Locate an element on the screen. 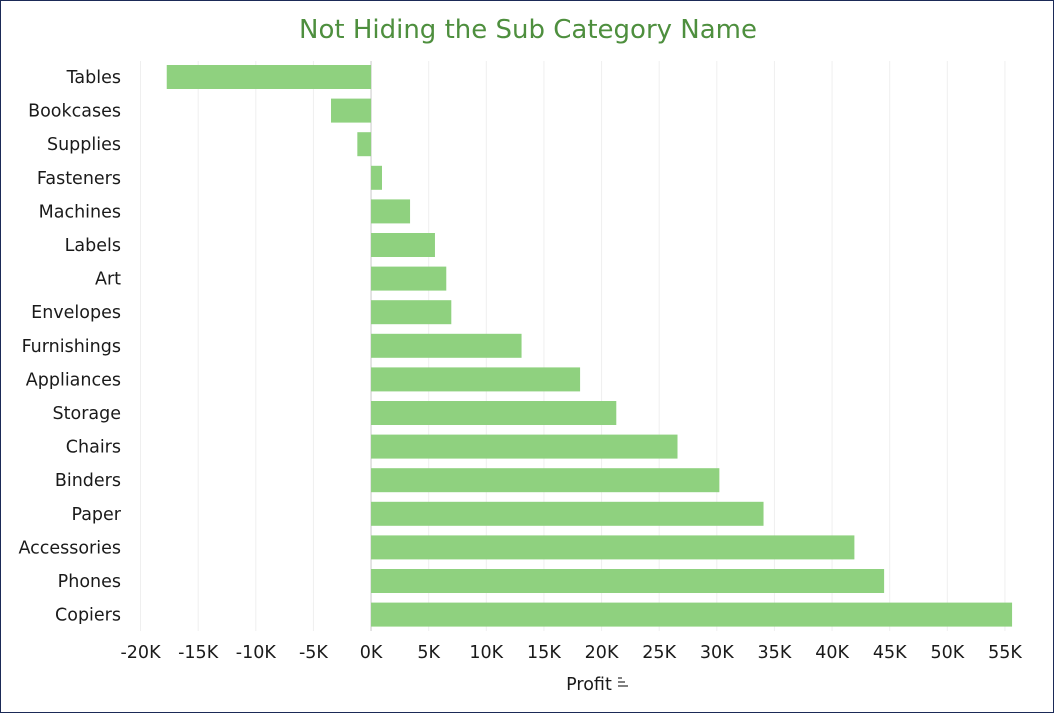  category-label: Furnishings is located at coordinates (71, 347).